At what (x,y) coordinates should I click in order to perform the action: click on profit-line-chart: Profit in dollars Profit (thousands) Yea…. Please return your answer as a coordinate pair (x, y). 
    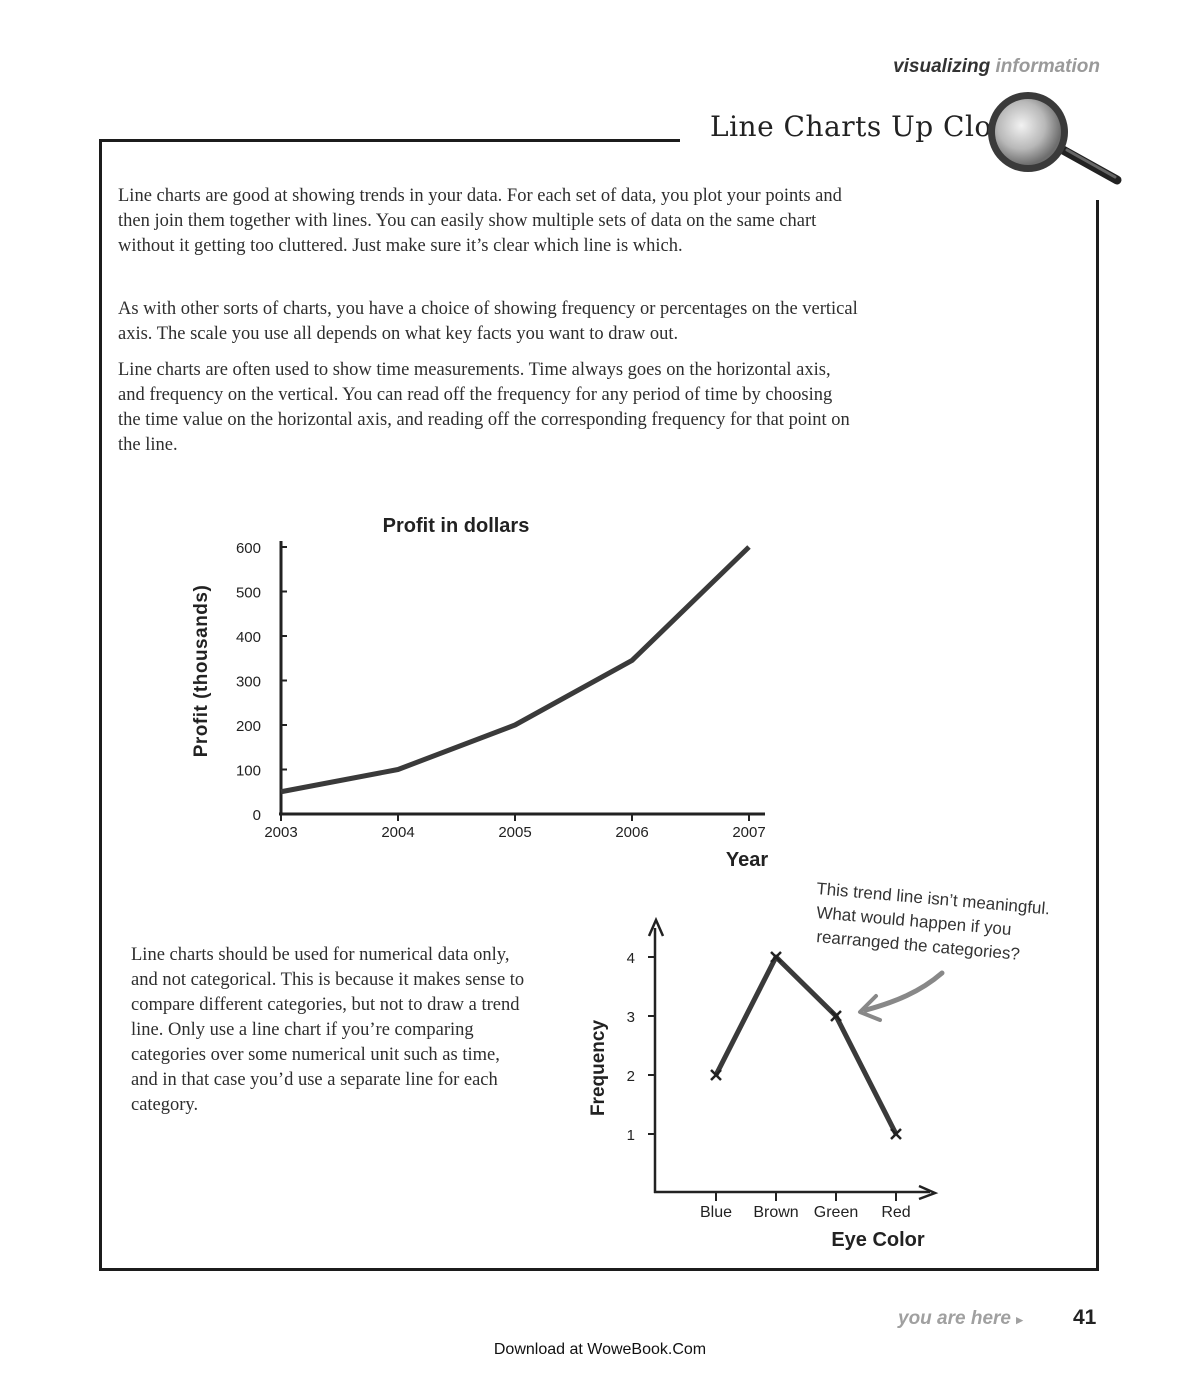
    Looking at the image, I should click on (479, 693).